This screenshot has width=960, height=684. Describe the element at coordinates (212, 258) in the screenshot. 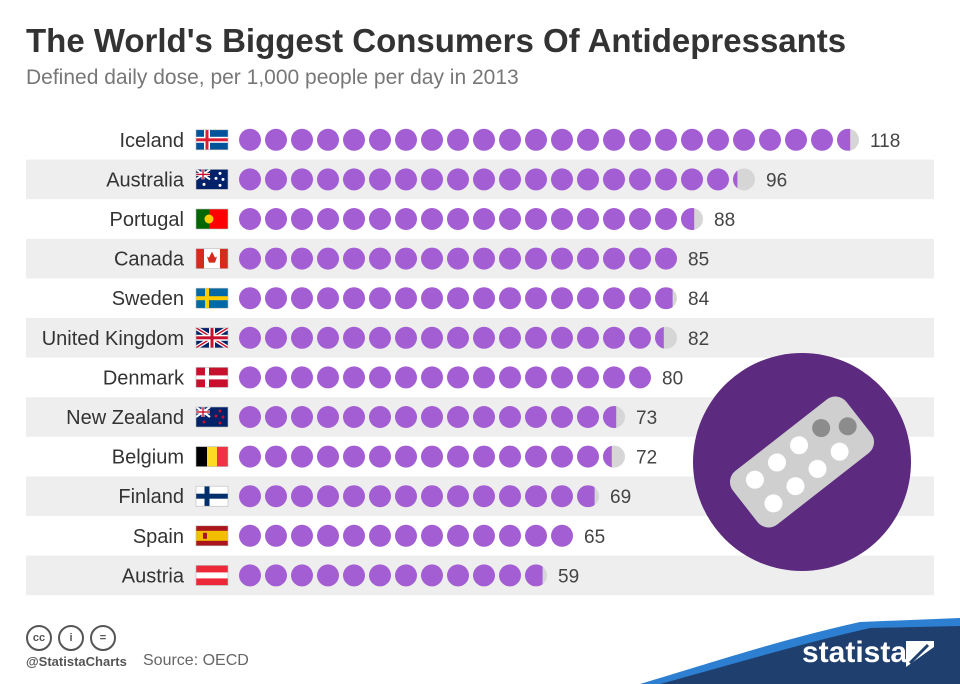

I see `flag-canada-icon` at that location.